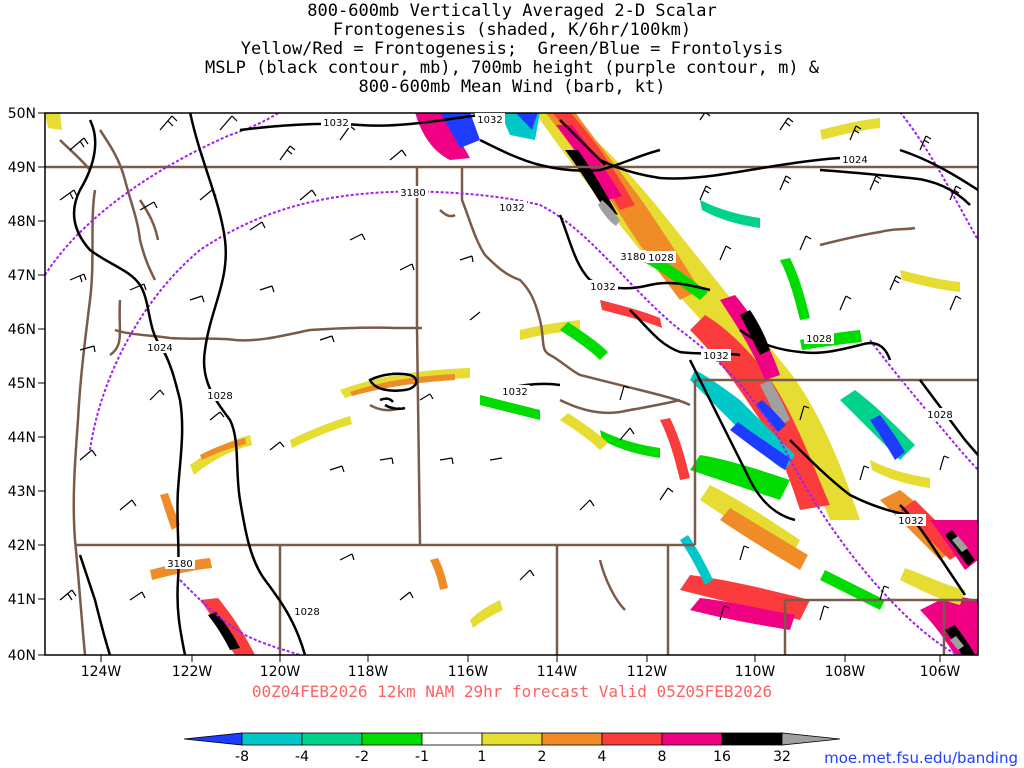 The width and height of the screenshot is (1024, 768). I want to click on lat-label-46n: 46N, so click(22, 330).